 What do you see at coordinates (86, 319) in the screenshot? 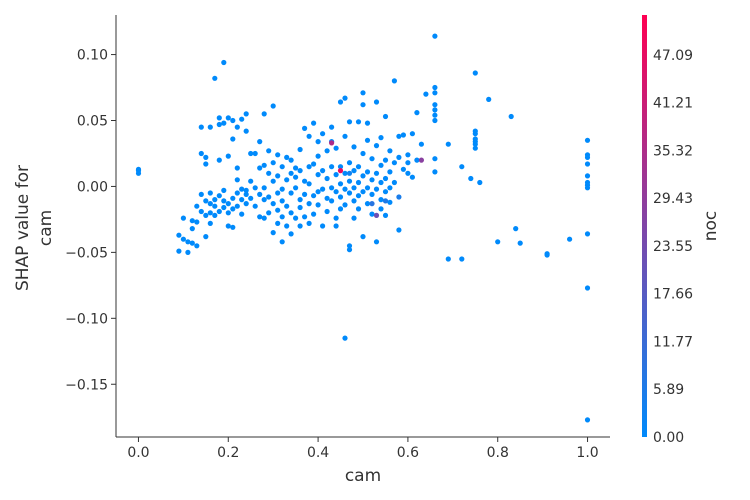
I see `y-tick-label: −0.10` at bounding box center [86, 319].